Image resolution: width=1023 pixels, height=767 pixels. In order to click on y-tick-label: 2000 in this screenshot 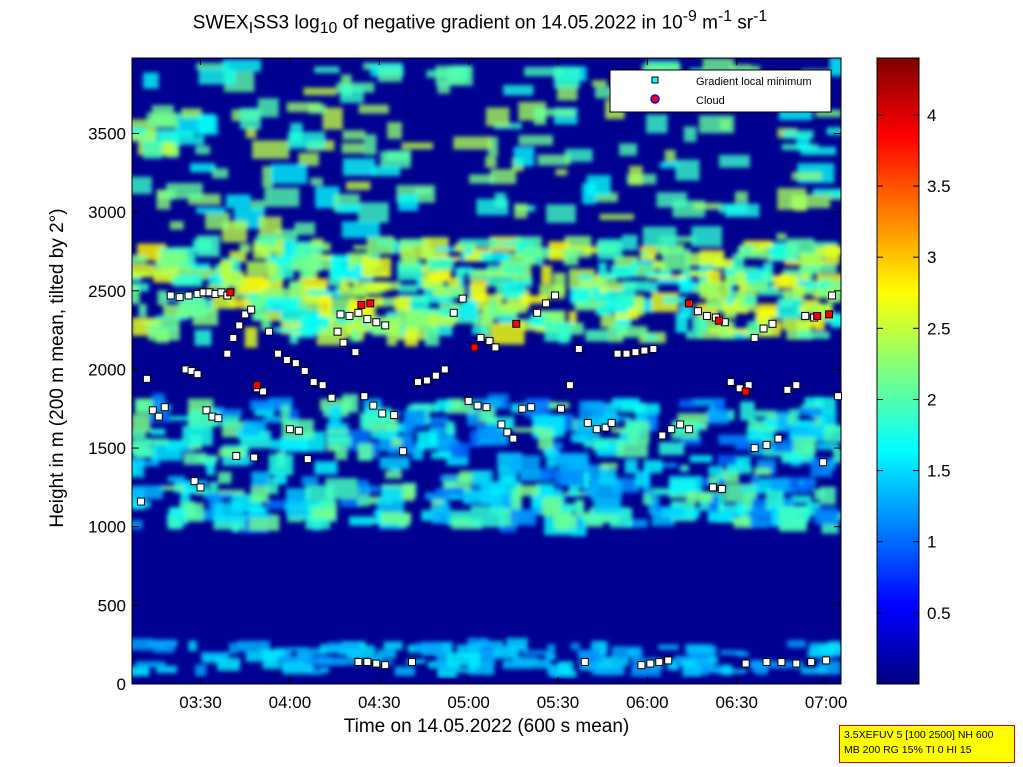, I will do `click(107, 369)`.